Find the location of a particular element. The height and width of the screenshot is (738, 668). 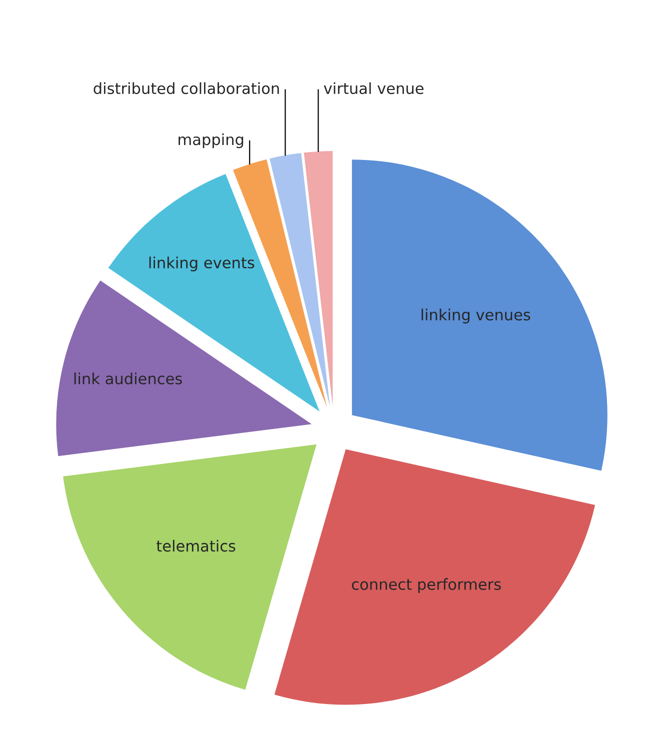

slice-label: linking venues is located at coordinates (476, 316).